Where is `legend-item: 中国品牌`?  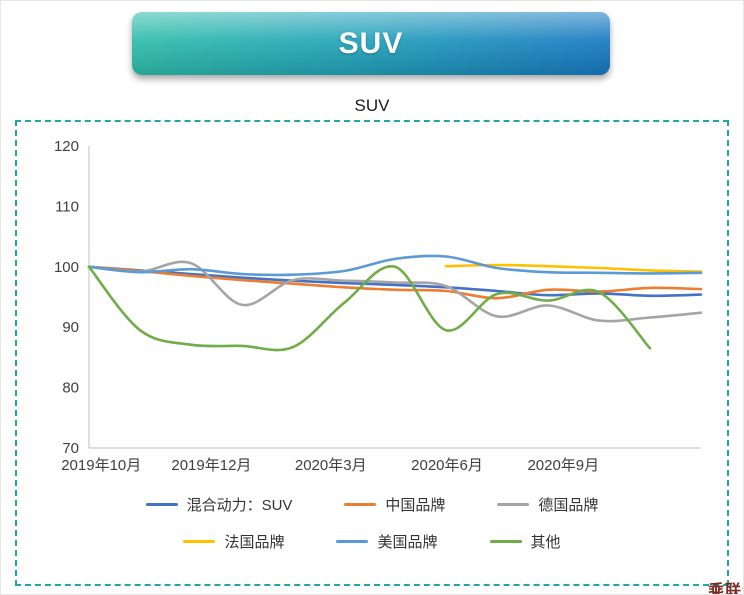 legend-item: 中国品牌 is located at coordinates (394, 504).